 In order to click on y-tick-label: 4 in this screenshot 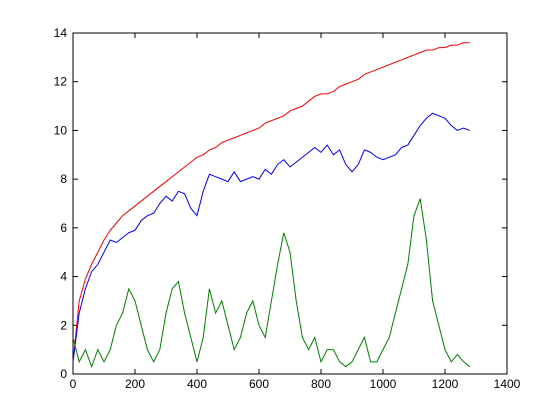, I will do `click(63, 277)`.